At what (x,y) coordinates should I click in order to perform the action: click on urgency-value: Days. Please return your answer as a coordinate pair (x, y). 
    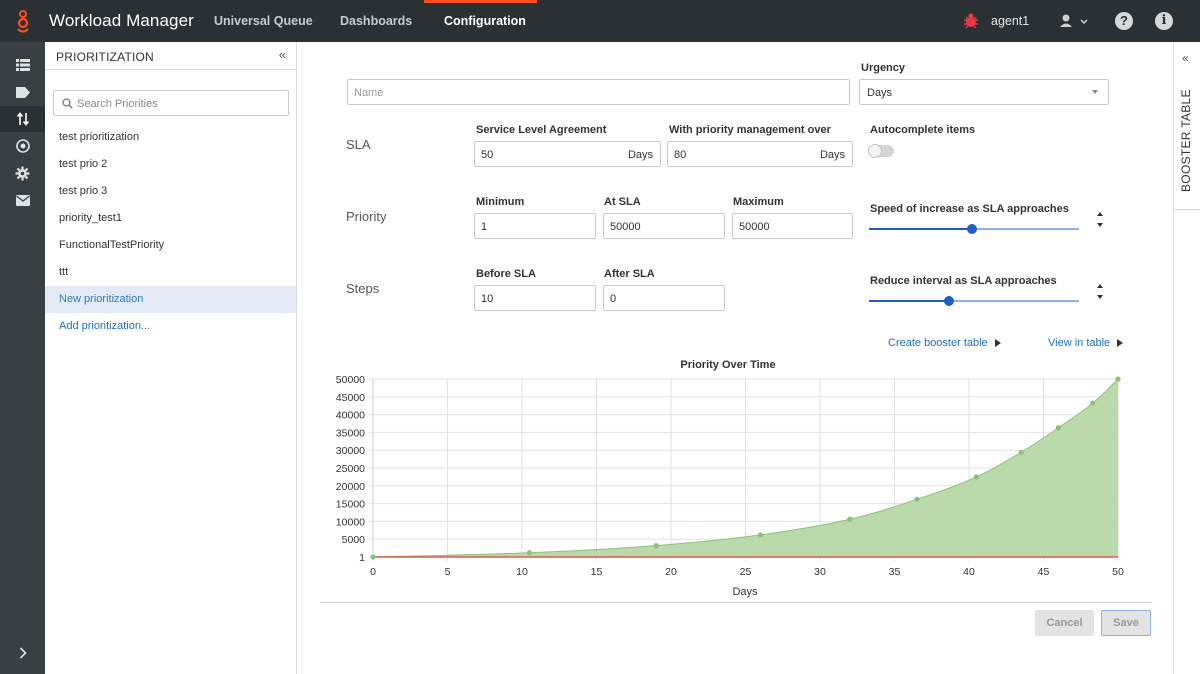
    Looking at the image, I should click on (880, 93).